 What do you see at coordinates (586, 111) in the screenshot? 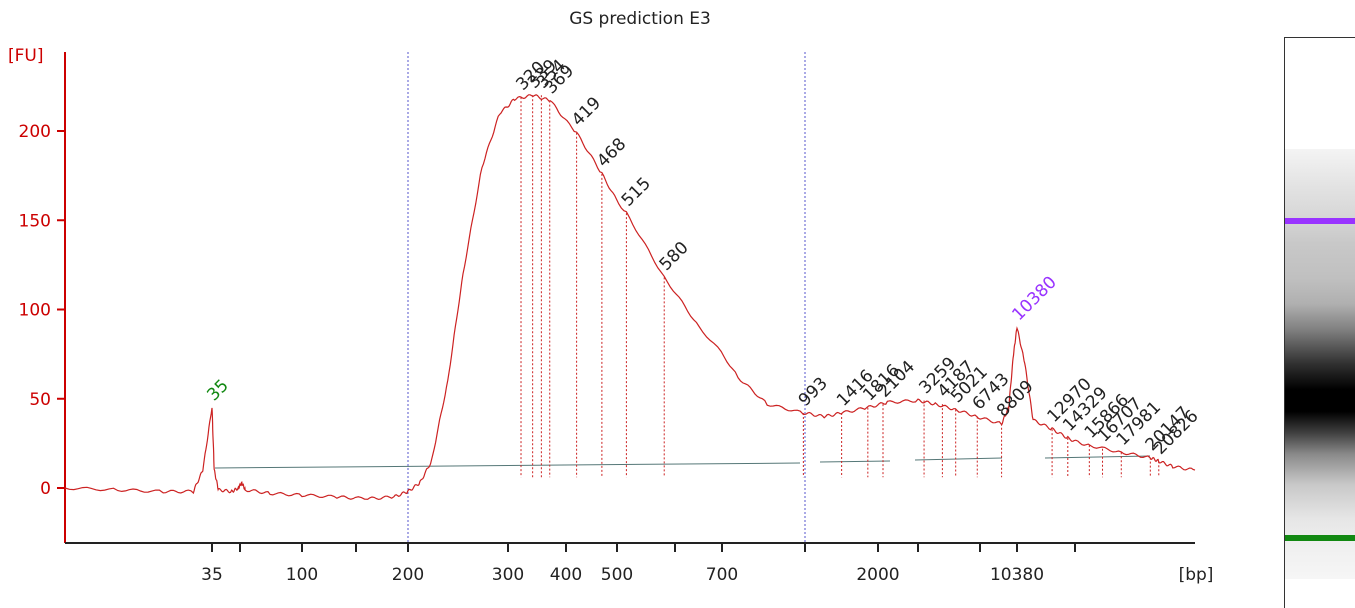
I see `peak-label: 419` at bounding box center [586, 111].